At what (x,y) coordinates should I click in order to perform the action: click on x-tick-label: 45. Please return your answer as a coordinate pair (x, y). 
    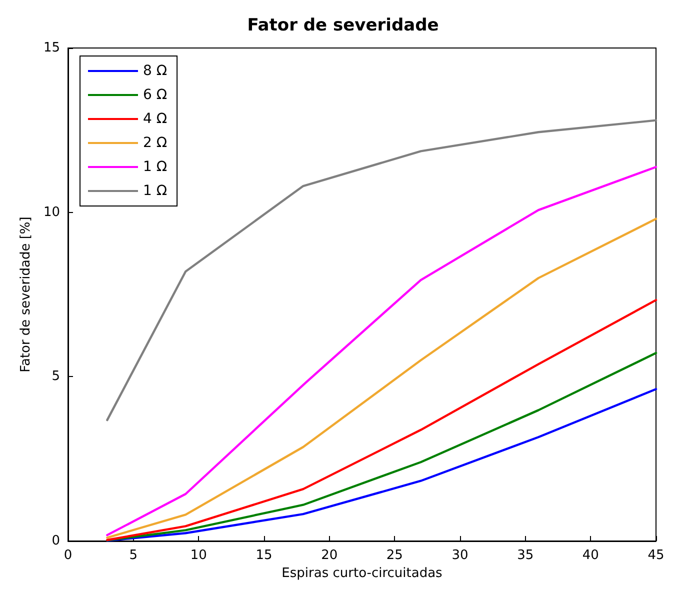
    Looking at the image, I should click on (656, 555).